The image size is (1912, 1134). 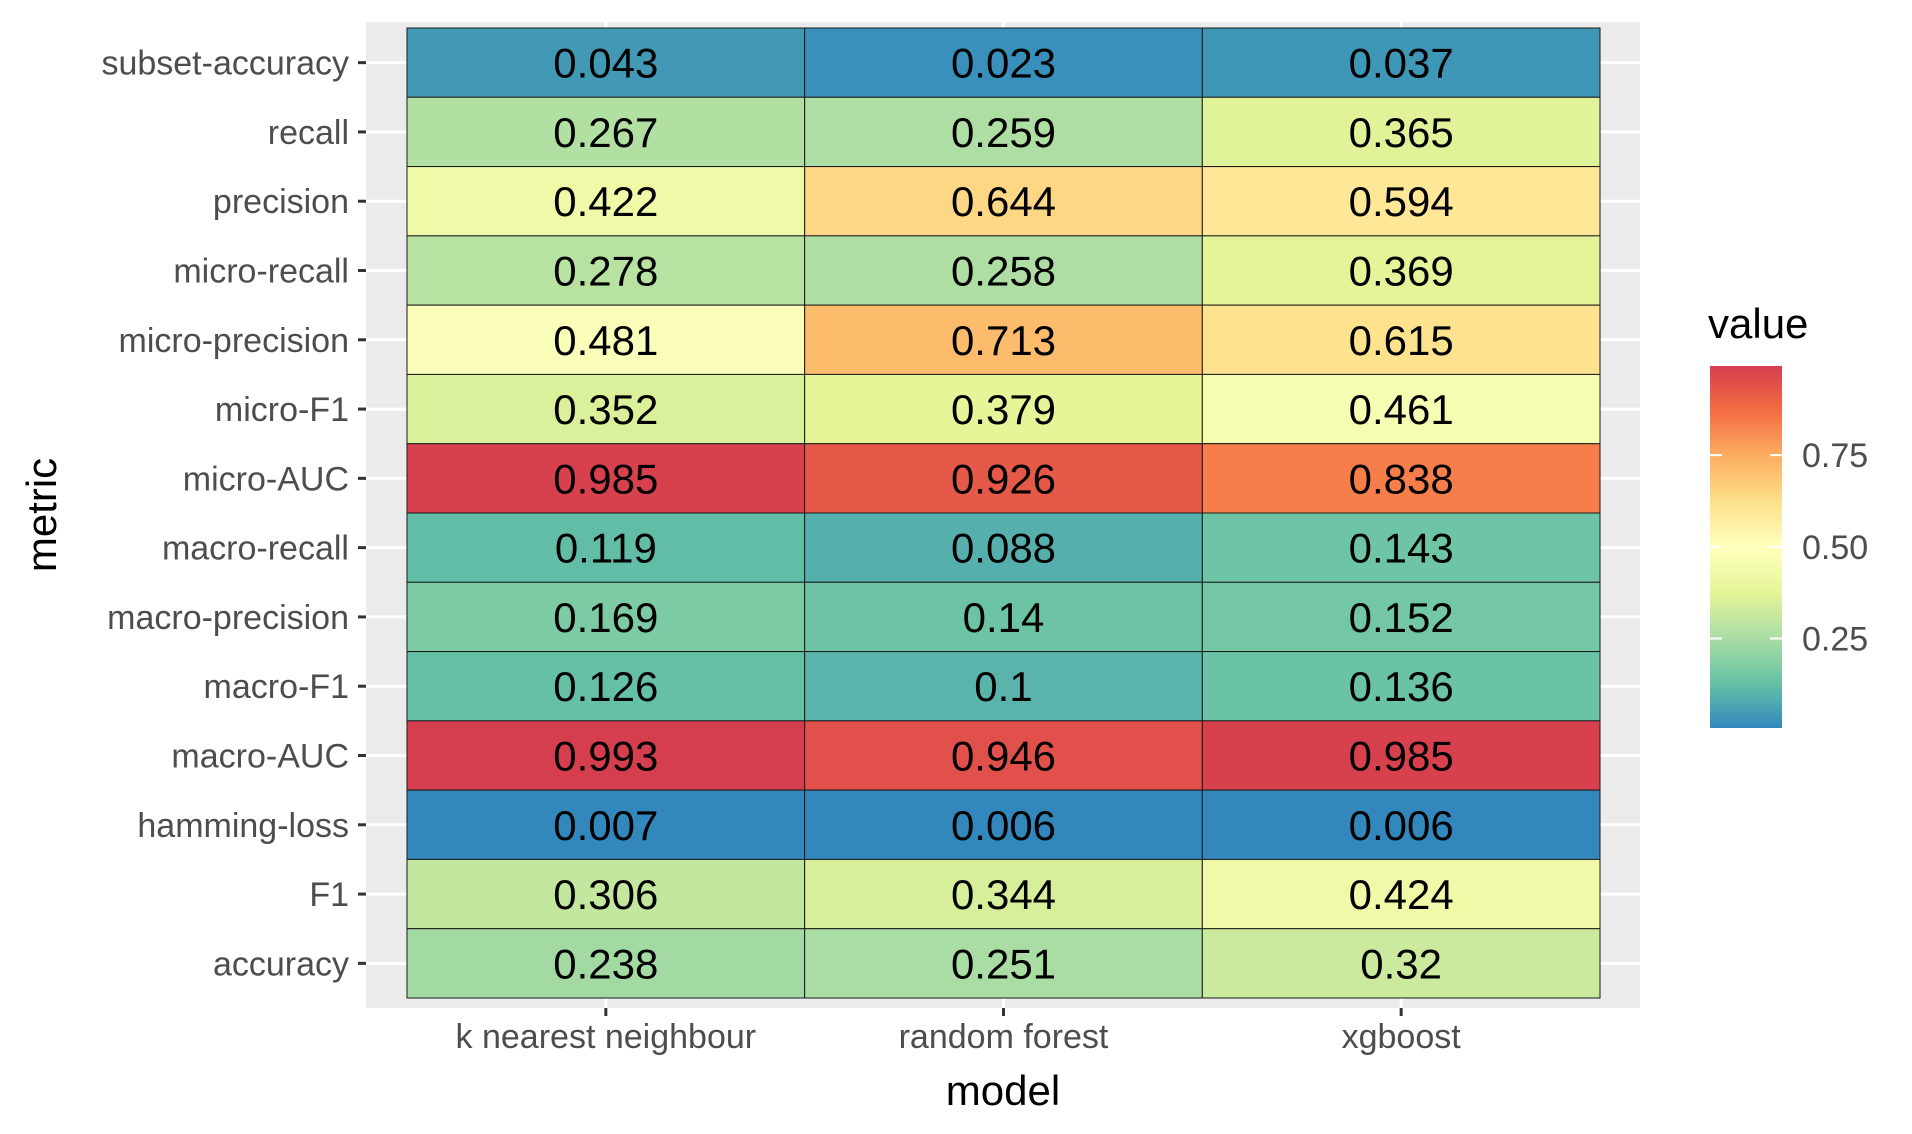 What do you see at coordinates (1004, 617) in the screenshot?
I see `cell-value-label: 0.14` at bounding box center [1004, 617].